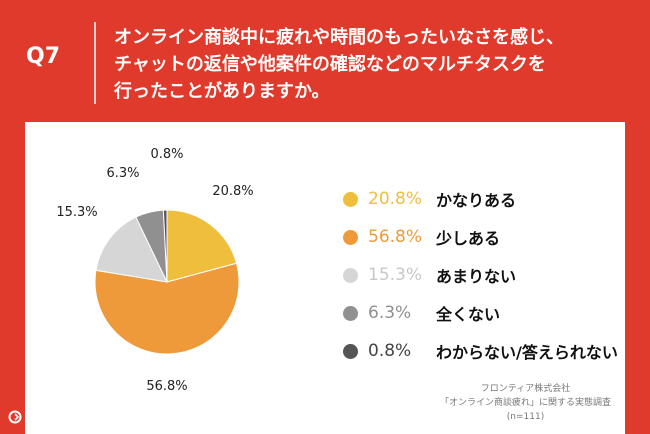 This screenshot has height=434, width=650. I want to click on legend-percent: 0.8%, so click(390, 351).